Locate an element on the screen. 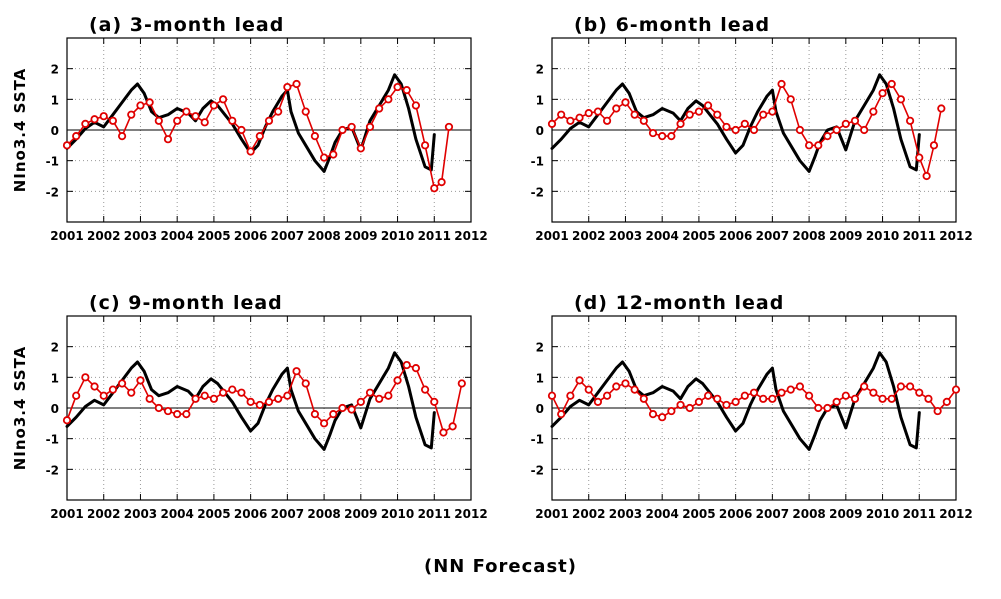 The width and height of the screenshot is (1001, 599). x-tick-label: 2011 is located at coordinates (434, 236).